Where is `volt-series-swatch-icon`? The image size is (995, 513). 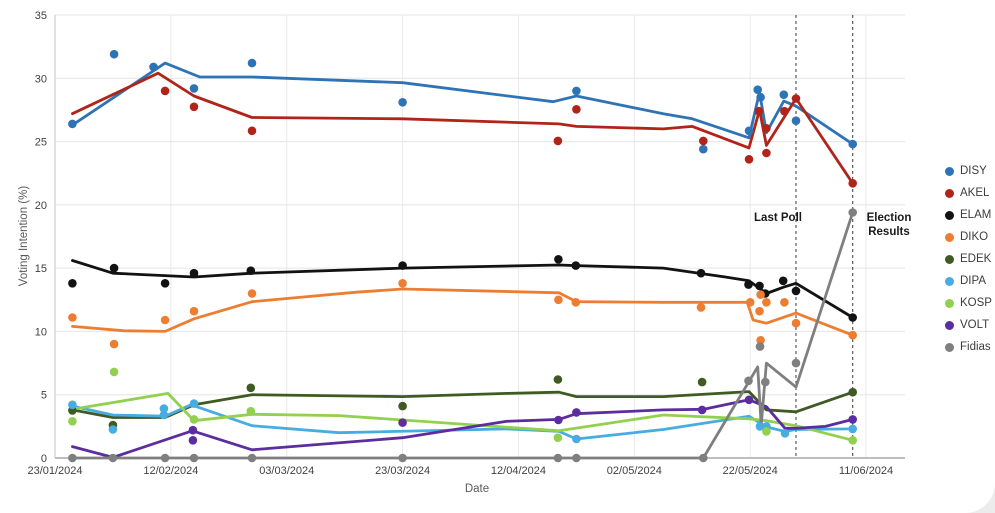 volt-series-swatch-icon is located at coordinates (949, 325).